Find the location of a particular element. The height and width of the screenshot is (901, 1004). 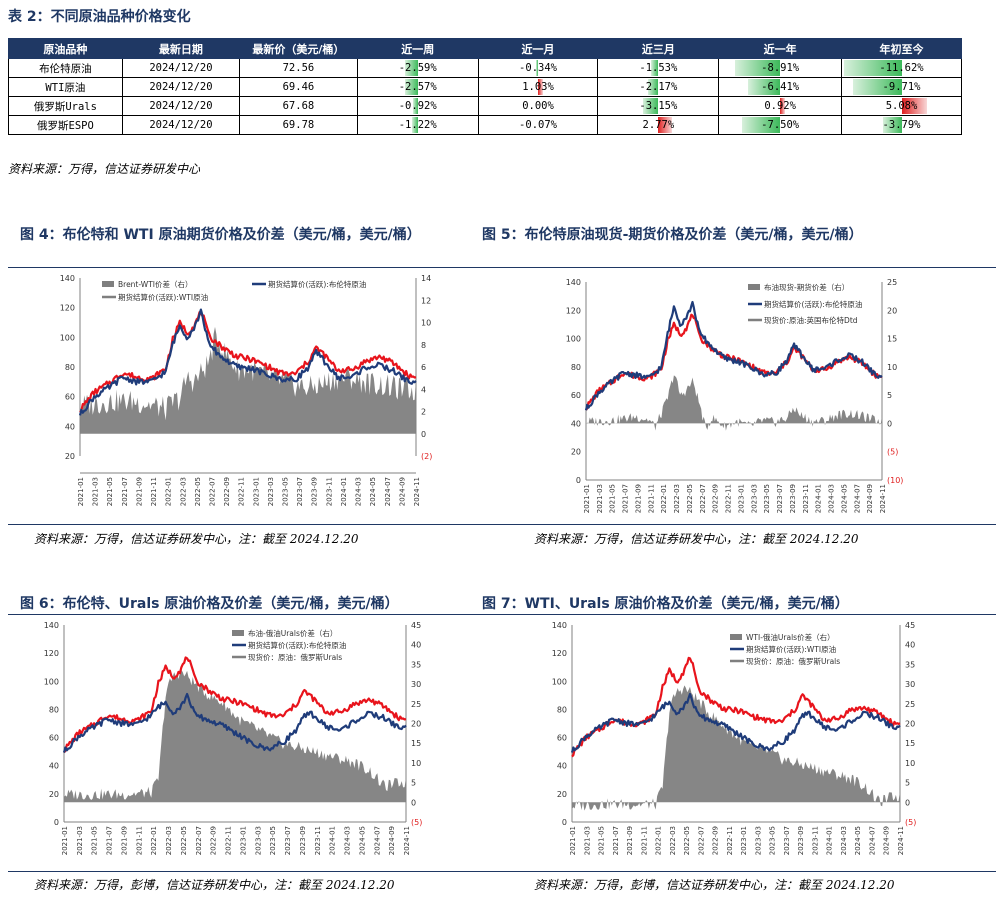

change-value: -9.71% is located at coordinates (901, 87).